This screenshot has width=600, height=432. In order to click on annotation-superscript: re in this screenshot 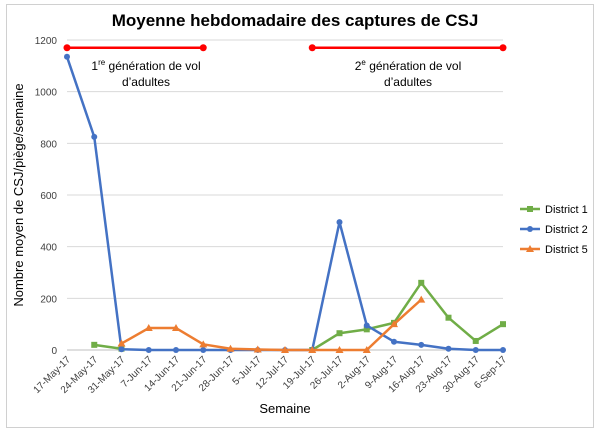, I will do `click(102, 62)`.